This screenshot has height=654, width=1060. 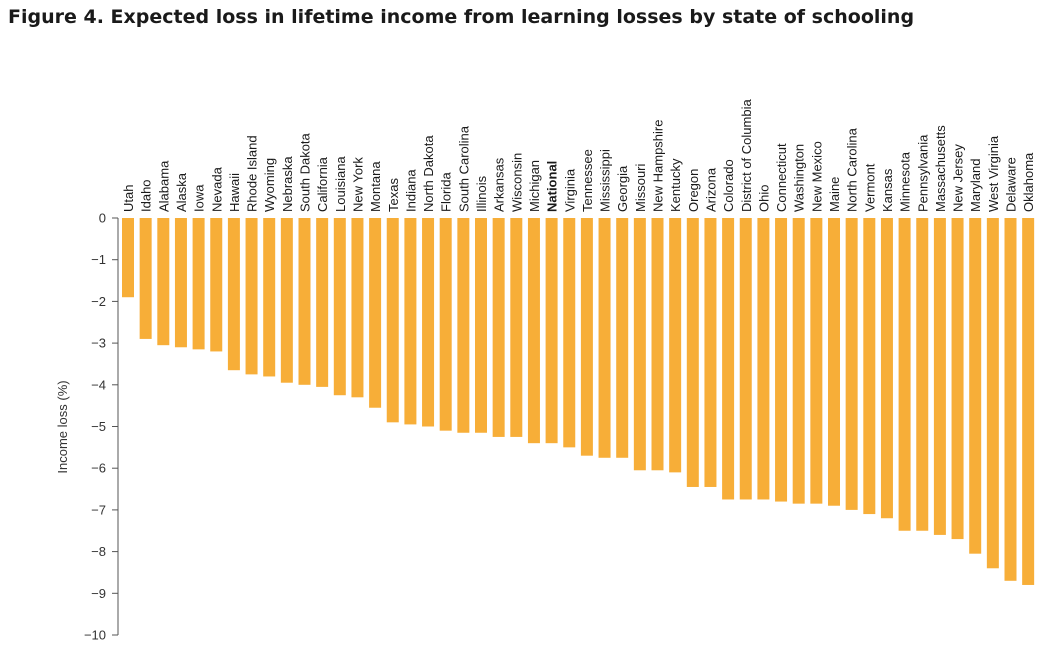 What do you see at coordinates (98, 343) in the screenshot?
I see `y-tick-label: −3` at bounding box center [98, 343].